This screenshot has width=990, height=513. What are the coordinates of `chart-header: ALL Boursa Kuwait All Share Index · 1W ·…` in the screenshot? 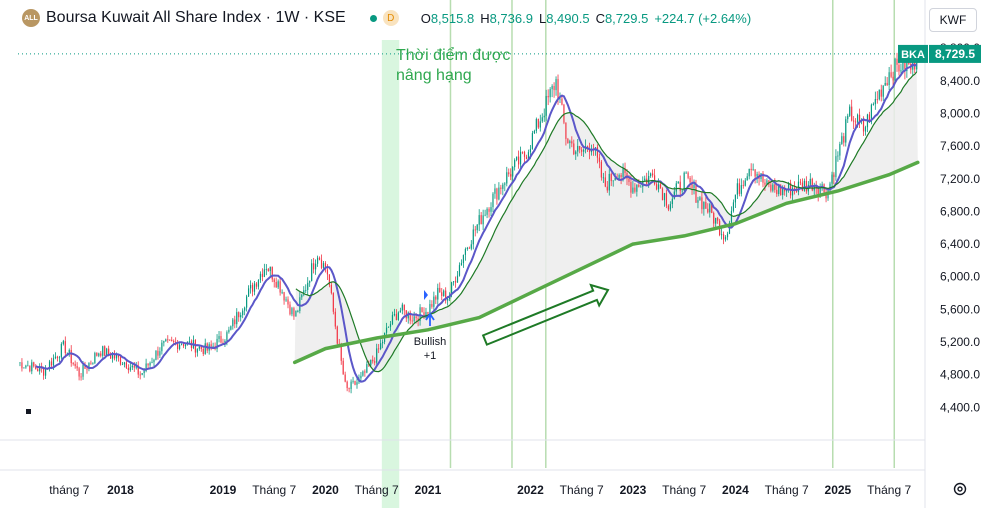 It's located at (386, 18).